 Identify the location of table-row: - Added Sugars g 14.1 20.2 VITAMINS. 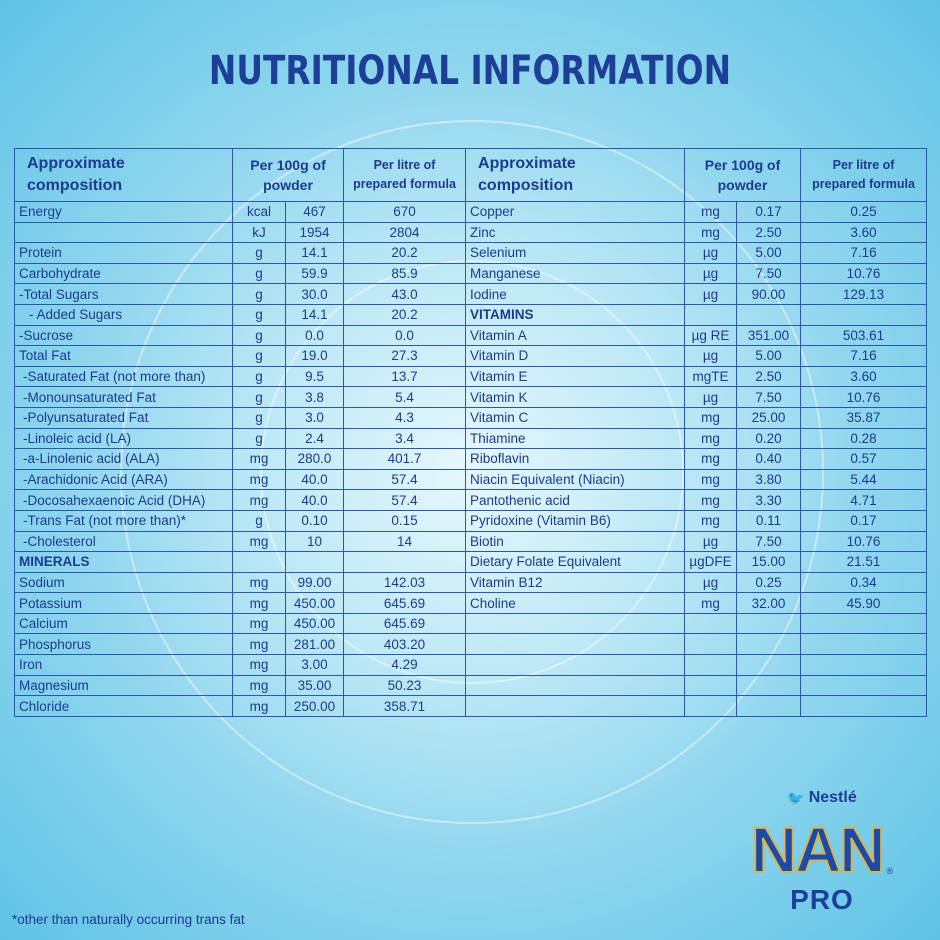
(471, 314).